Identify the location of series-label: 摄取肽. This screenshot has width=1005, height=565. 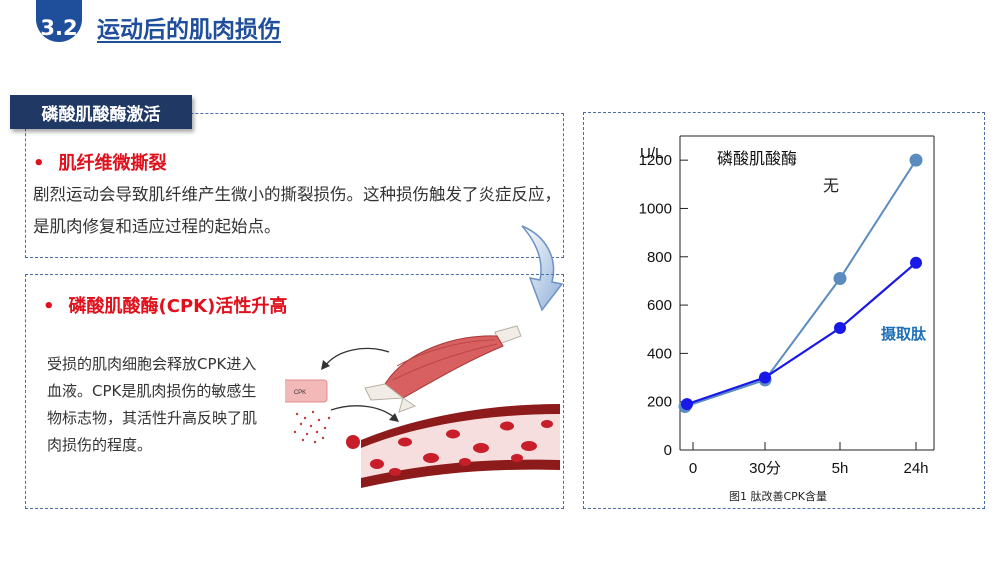
(904, 334).